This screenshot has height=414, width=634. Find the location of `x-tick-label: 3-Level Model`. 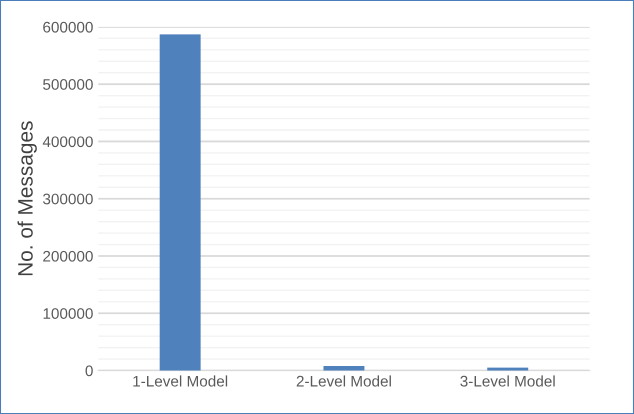

x-tick-label: 3-Level Model is located at coordinates (507, 381).